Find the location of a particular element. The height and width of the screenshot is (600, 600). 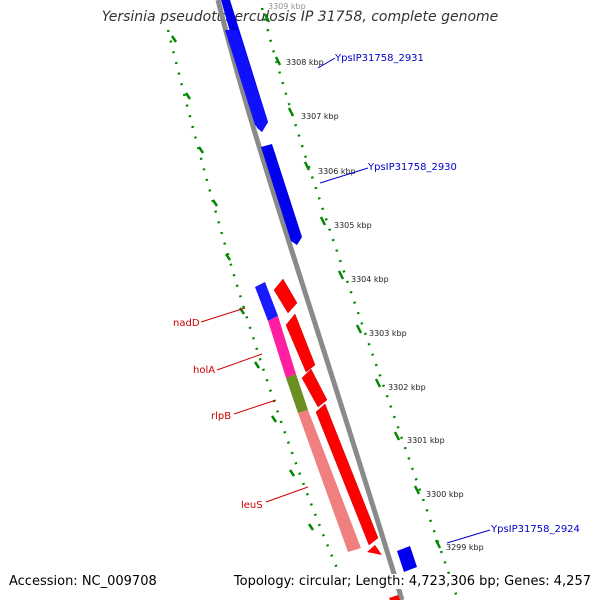

gene-partial-bottom is located at coordinates (394, 597).